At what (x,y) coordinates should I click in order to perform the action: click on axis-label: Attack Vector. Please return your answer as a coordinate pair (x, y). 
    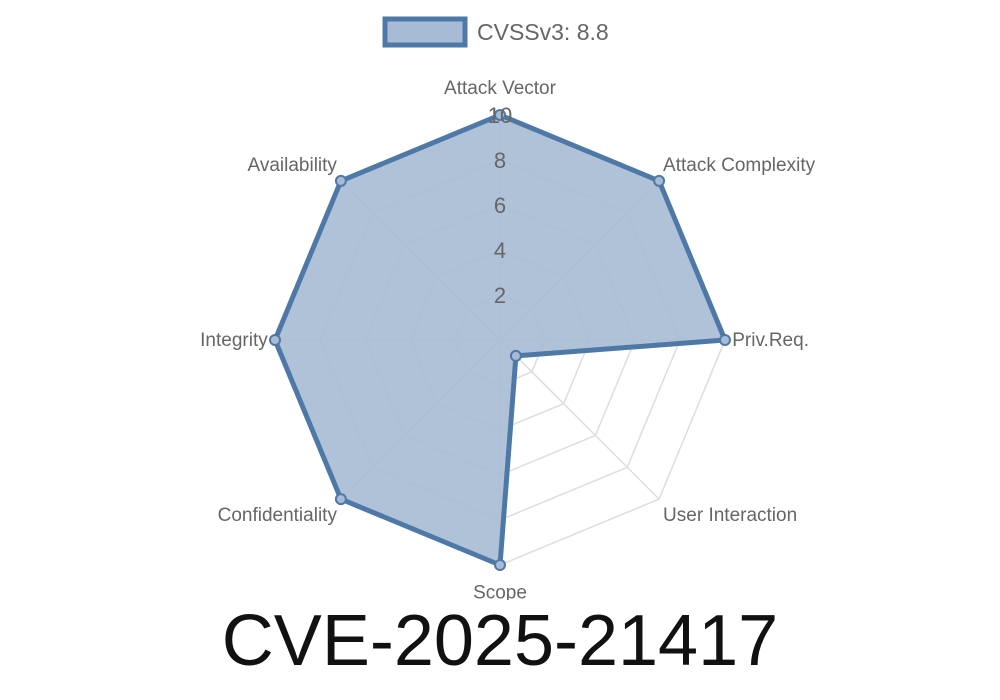
    Looking at the image, I should click on (500, 88).